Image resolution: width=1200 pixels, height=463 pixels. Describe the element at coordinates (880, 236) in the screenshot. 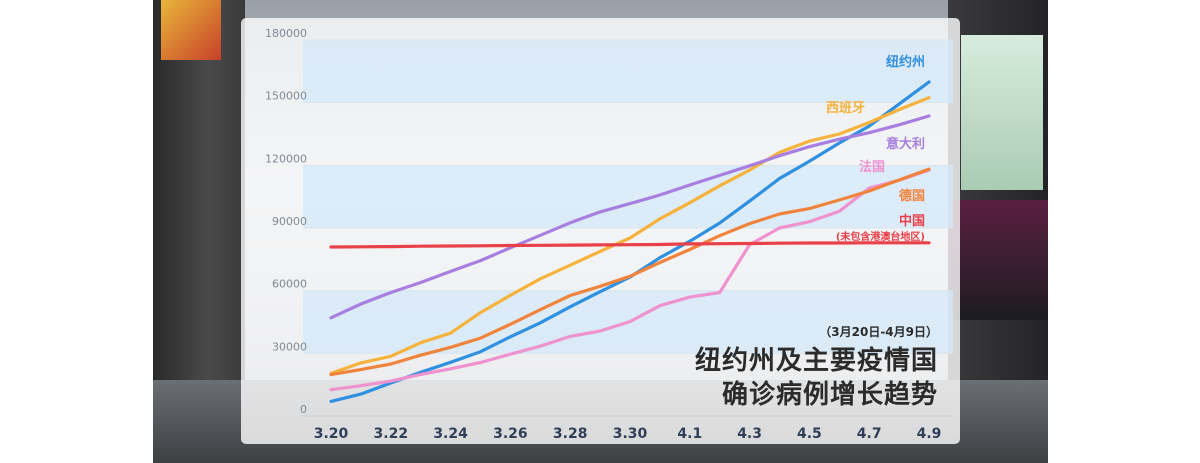

I see `series-sublabel-5: (未包含港澳台地区)` at that location.